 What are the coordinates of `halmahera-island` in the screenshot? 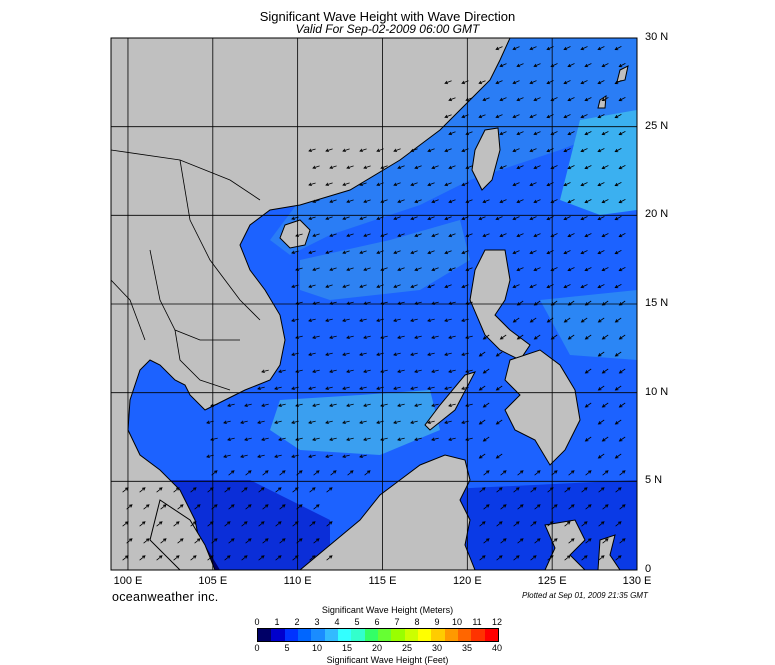 It's located at (609, 552).